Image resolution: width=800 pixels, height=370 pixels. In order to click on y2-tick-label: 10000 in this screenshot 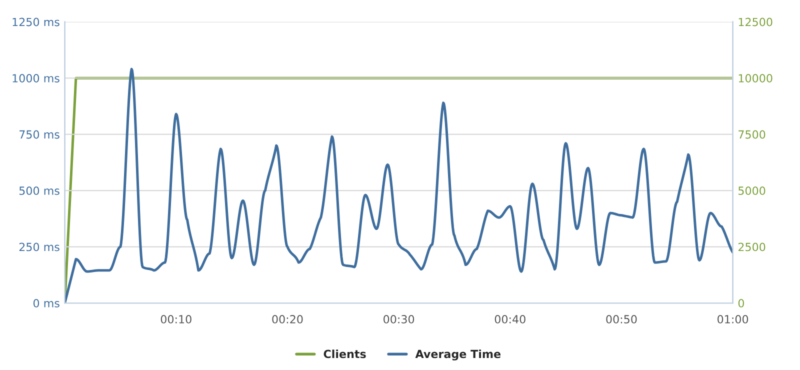, I will do `click(755, 78)`.